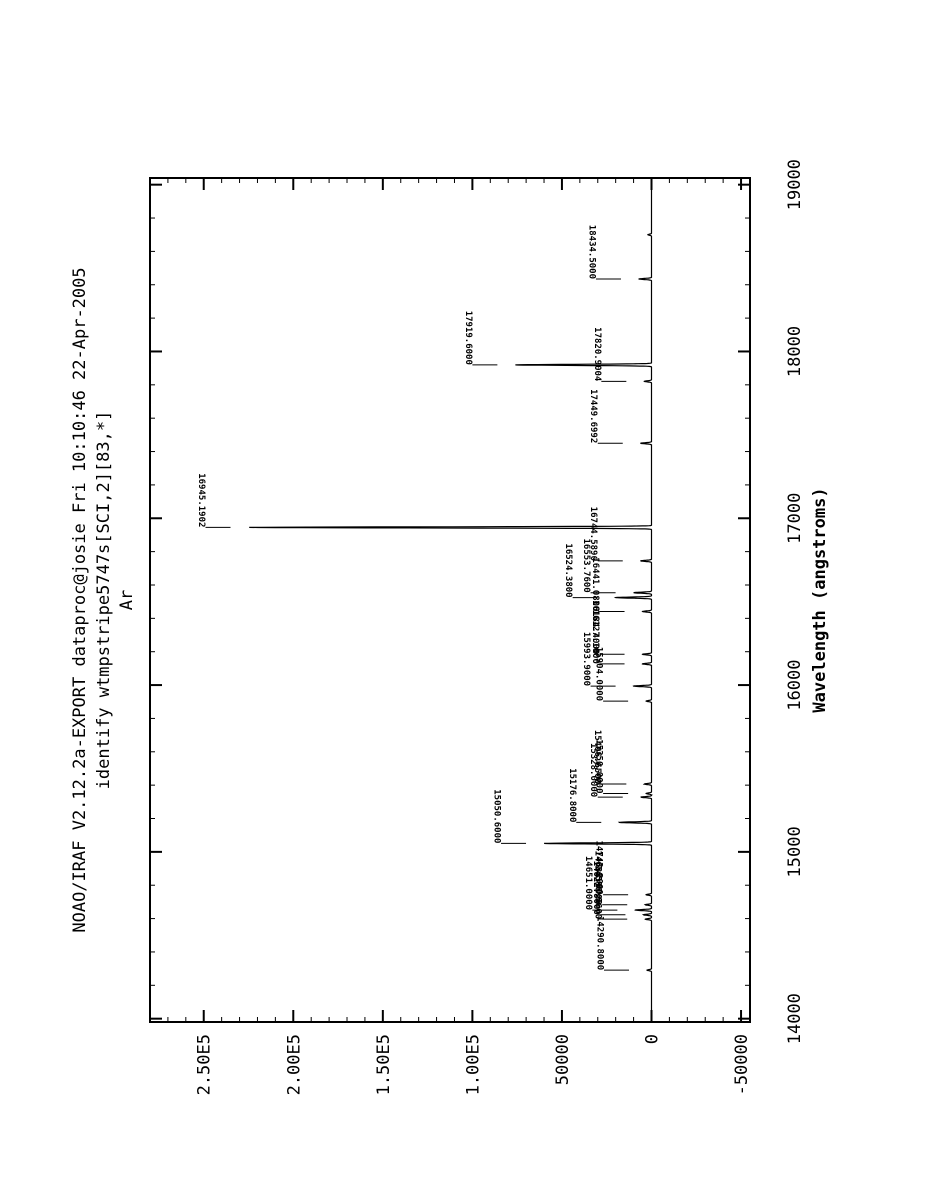 This screenshot has width=927, height=1200. What do you see at coordinates (588, 883) in the screenshot?
I see `line-id-label: 14651.0000` at bounding box center [588, 883].